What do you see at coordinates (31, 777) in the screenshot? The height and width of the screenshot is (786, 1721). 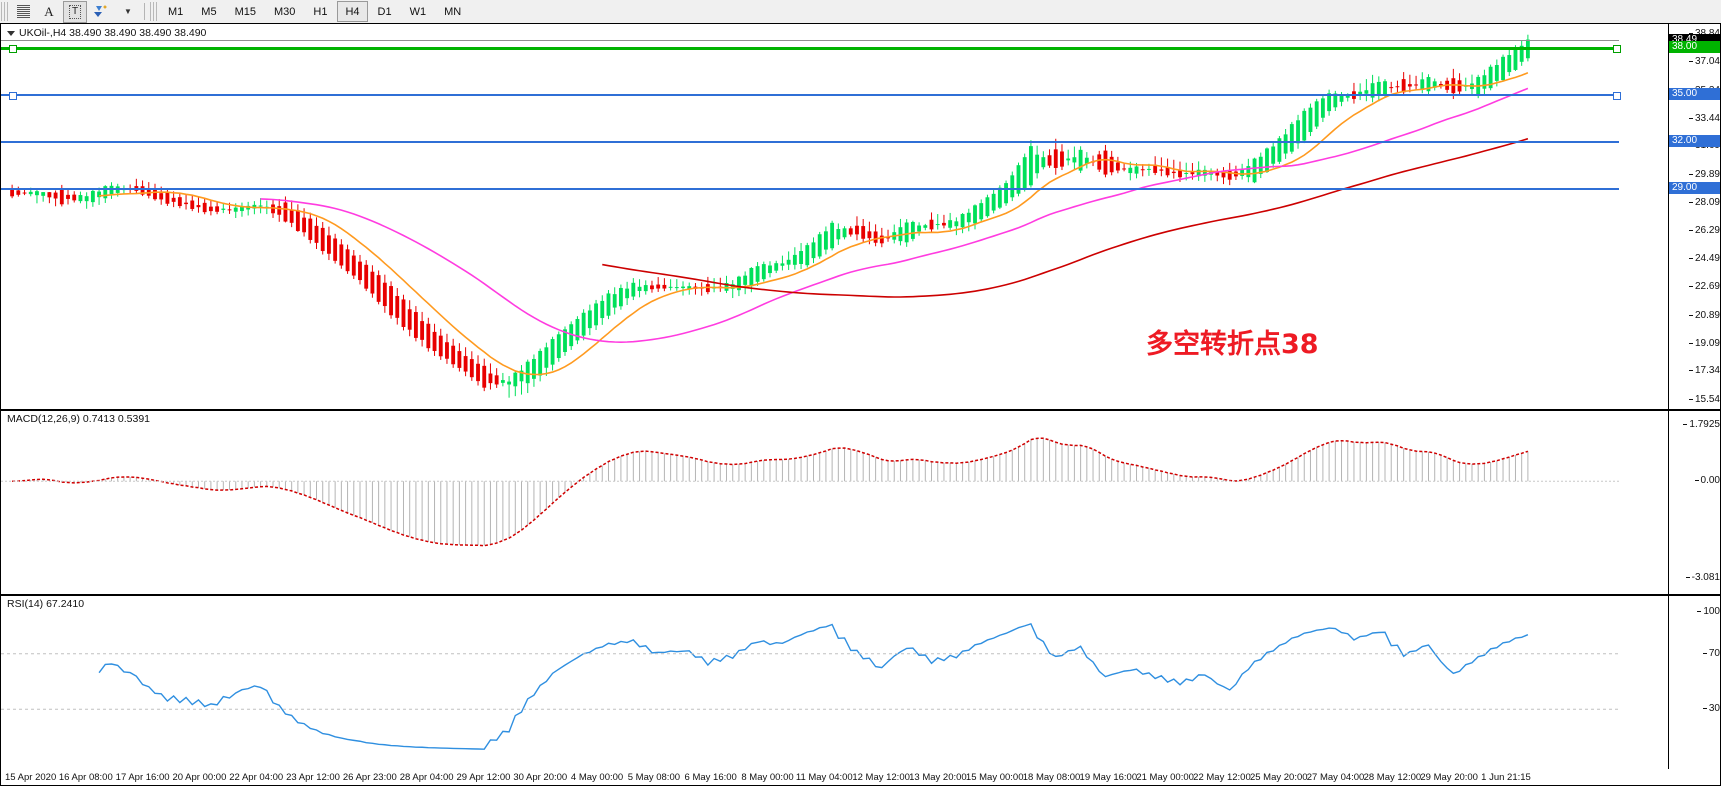 I see `time-label: 15 Apr 2020` at bounding box center [31, 777].